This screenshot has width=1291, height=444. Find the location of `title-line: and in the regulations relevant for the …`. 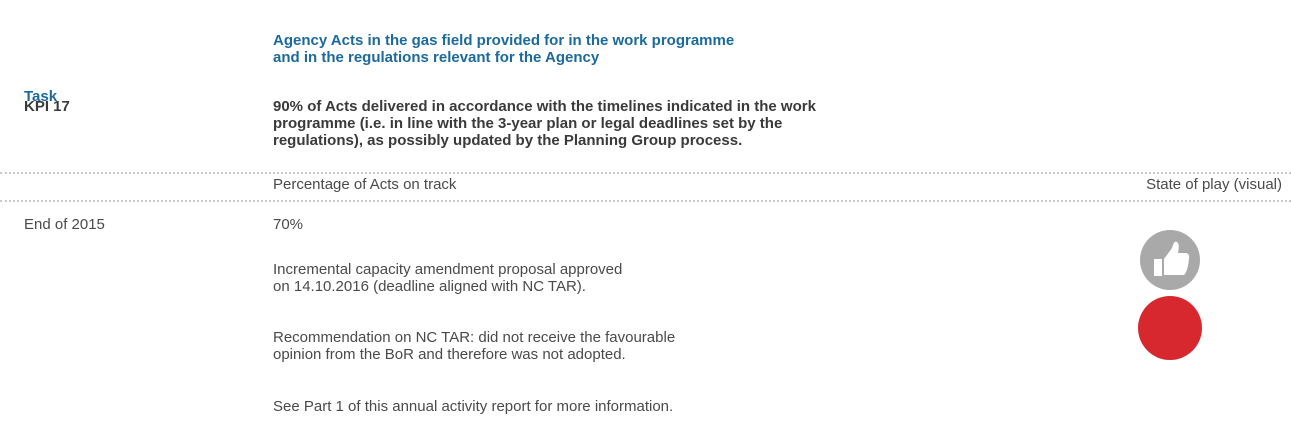

title-line: and in the regulations relevant for the … is located at coordinates (436, 57).